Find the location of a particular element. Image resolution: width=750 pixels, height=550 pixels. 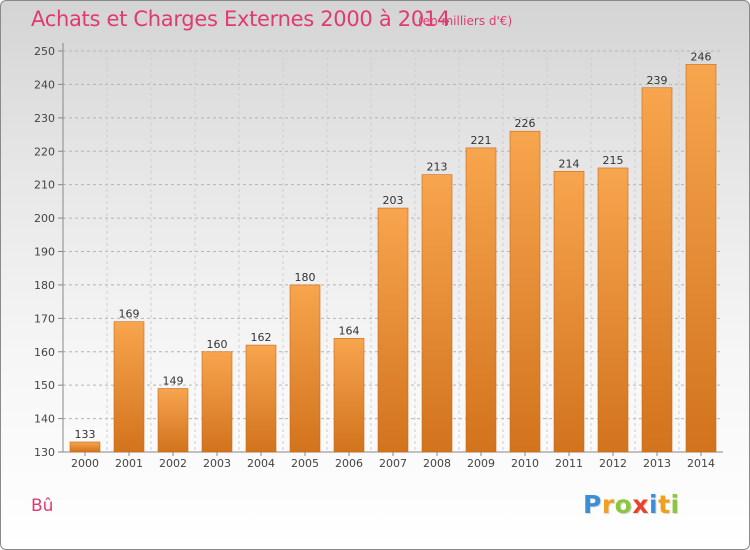

y-tick-label: 250 is located at coordinates (44, 51).